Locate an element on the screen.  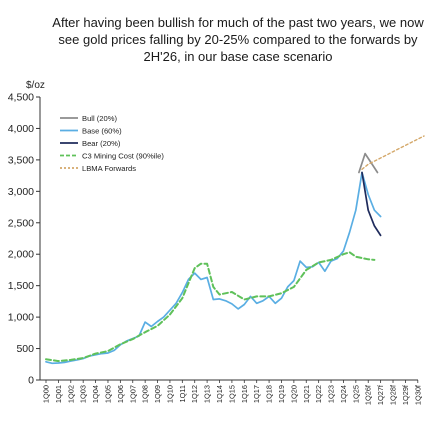
x-tick-label: 1Q25 is located at coordinates (355, 394).